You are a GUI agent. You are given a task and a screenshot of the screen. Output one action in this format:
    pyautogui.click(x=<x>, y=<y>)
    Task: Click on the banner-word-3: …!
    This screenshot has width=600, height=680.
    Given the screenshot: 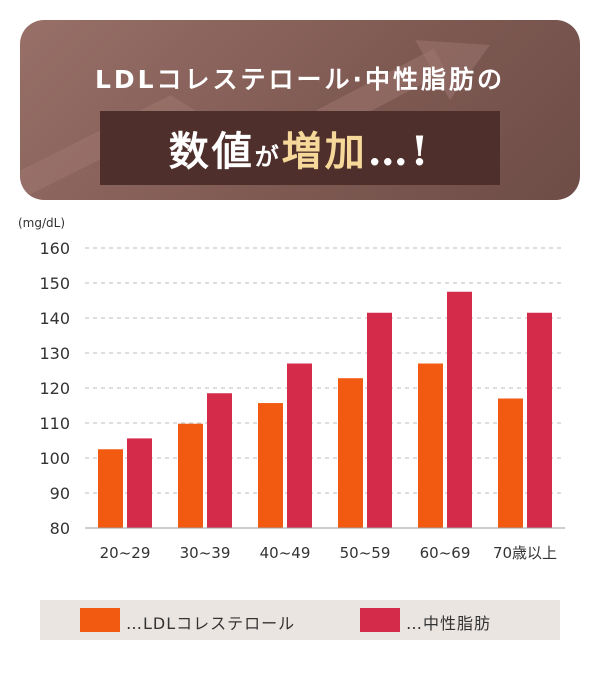 What is the action you would take?
    pyautogui.click(x=399, y=151)
    